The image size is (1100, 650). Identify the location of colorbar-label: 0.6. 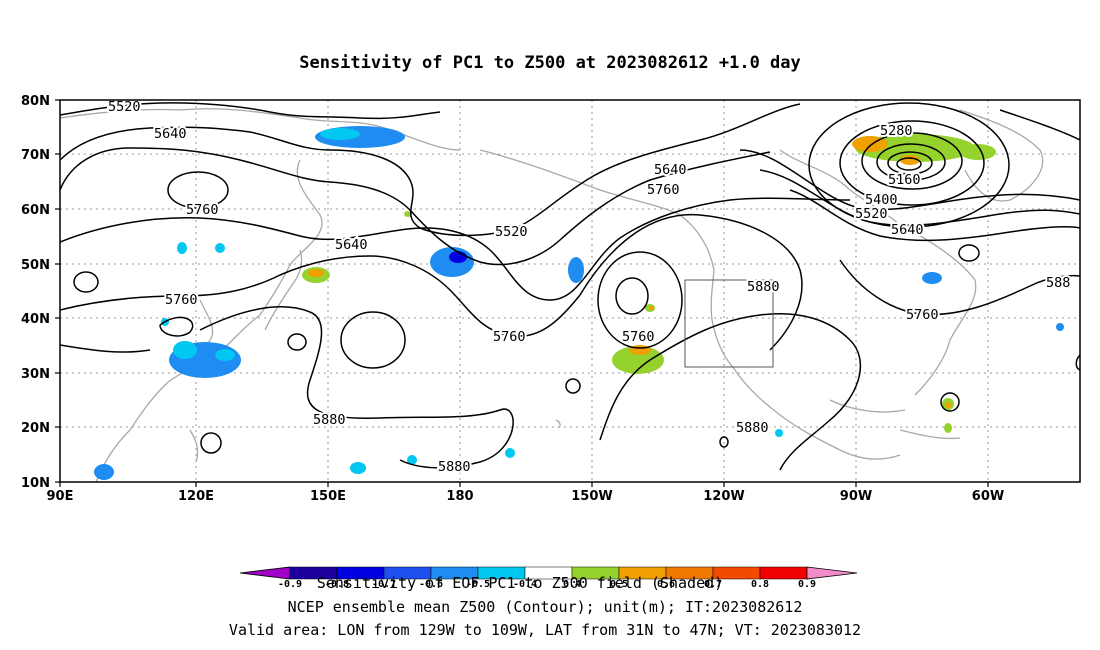
(666, 584).